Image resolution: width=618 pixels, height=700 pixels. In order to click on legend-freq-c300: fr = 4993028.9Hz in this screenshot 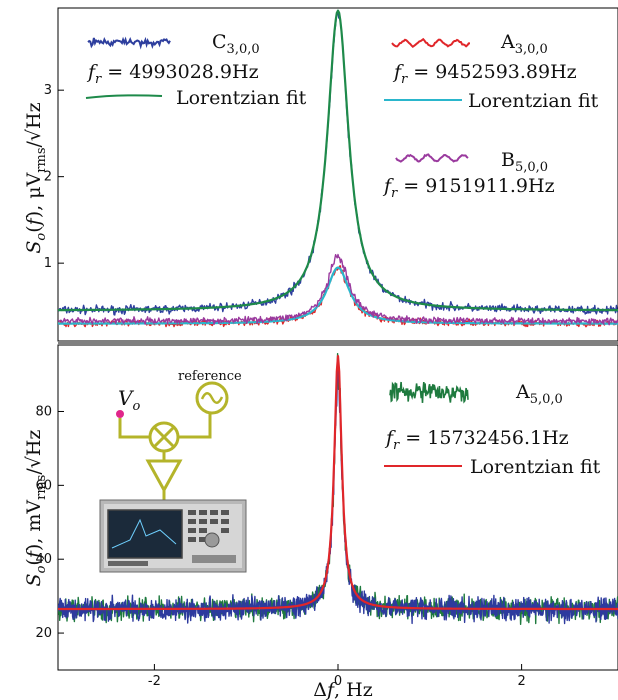, I will do `click(172, 74)`.